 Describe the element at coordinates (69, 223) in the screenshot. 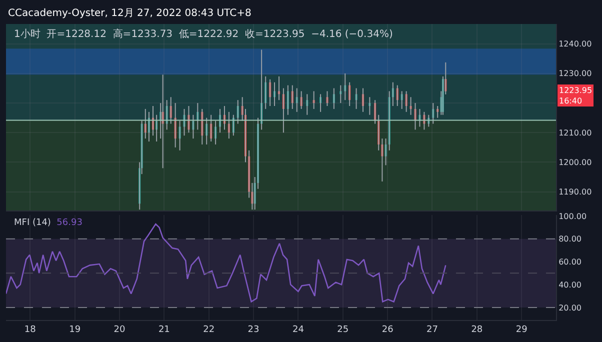

I see `chart-subtitle: 56.93` at that location.